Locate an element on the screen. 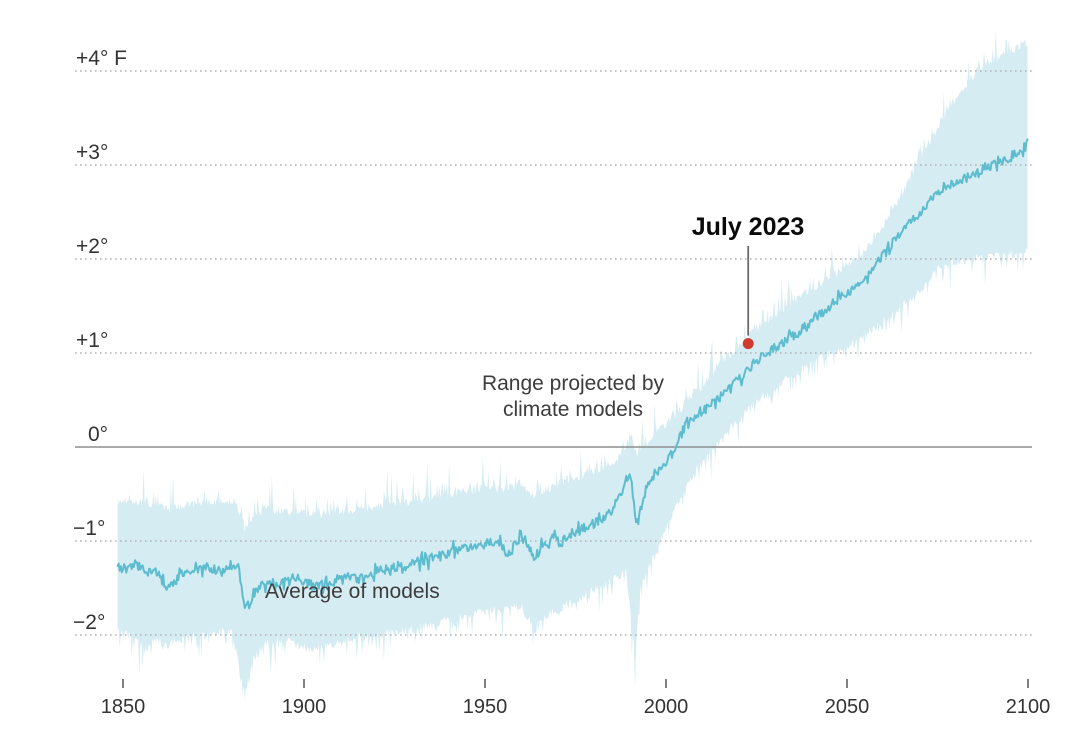 This screenshot has height=731, width=1080. july-2023-annotation-label: July 2023 is located at coordinates (748, 227).